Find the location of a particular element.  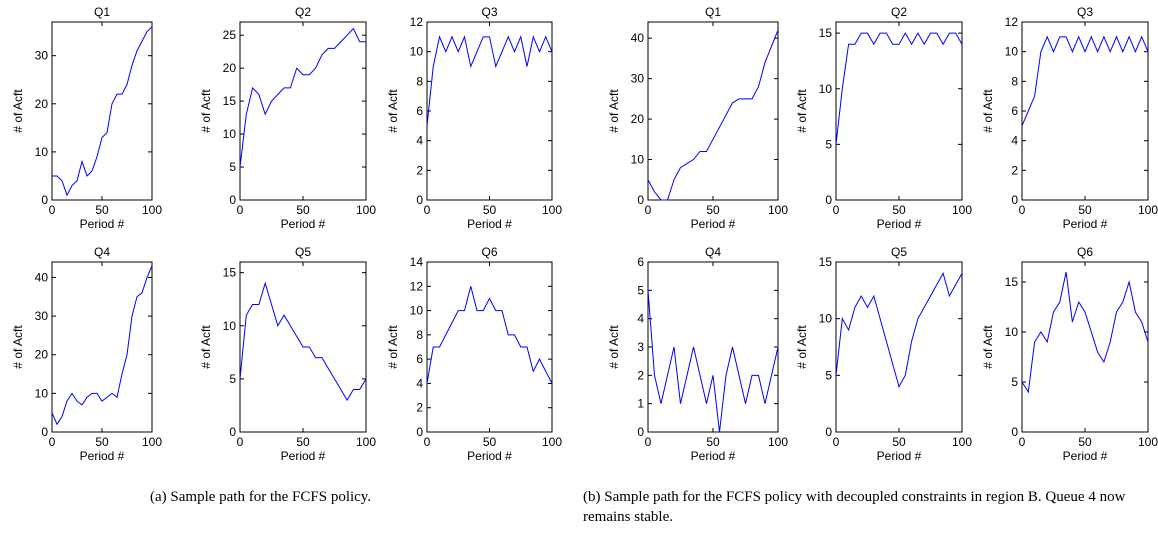

subplot-title: Q6 is located at coordinates (1085, 252).